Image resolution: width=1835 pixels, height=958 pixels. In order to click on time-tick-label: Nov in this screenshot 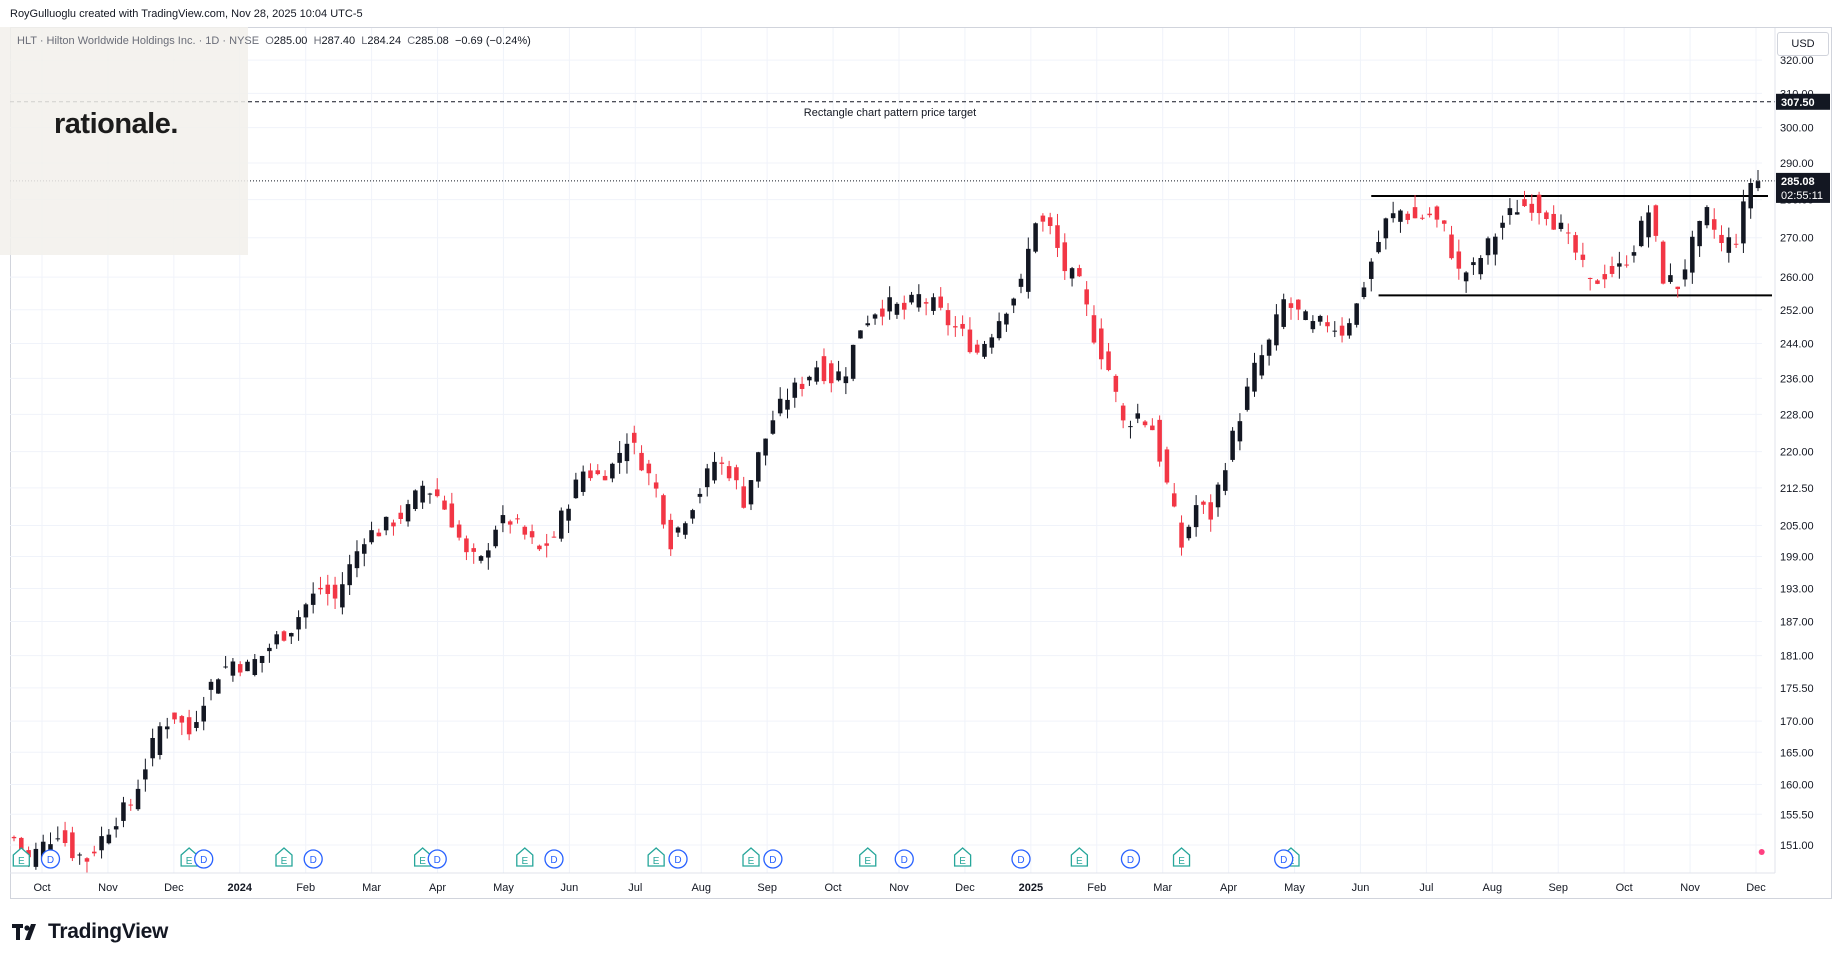, I will do `click(108, 888)`.